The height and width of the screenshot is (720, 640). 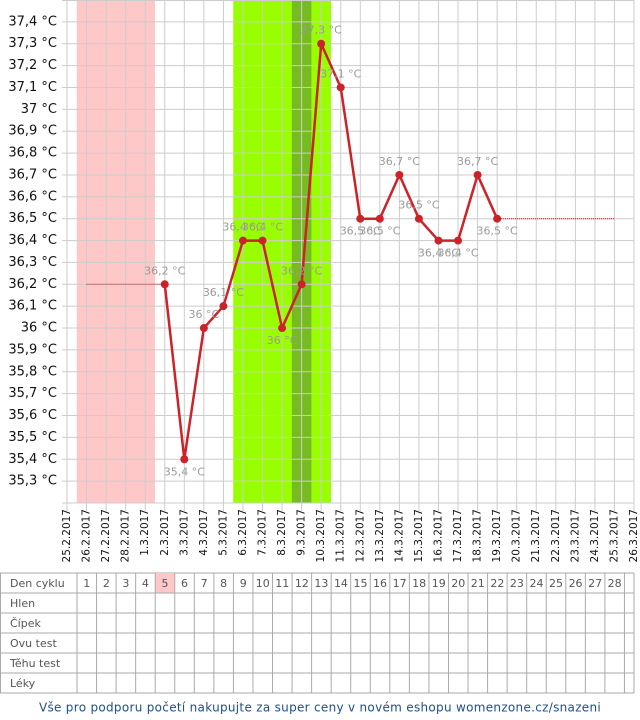 I want to click on y-tick-label: 36,4 °C, so click(x=32, y=240).